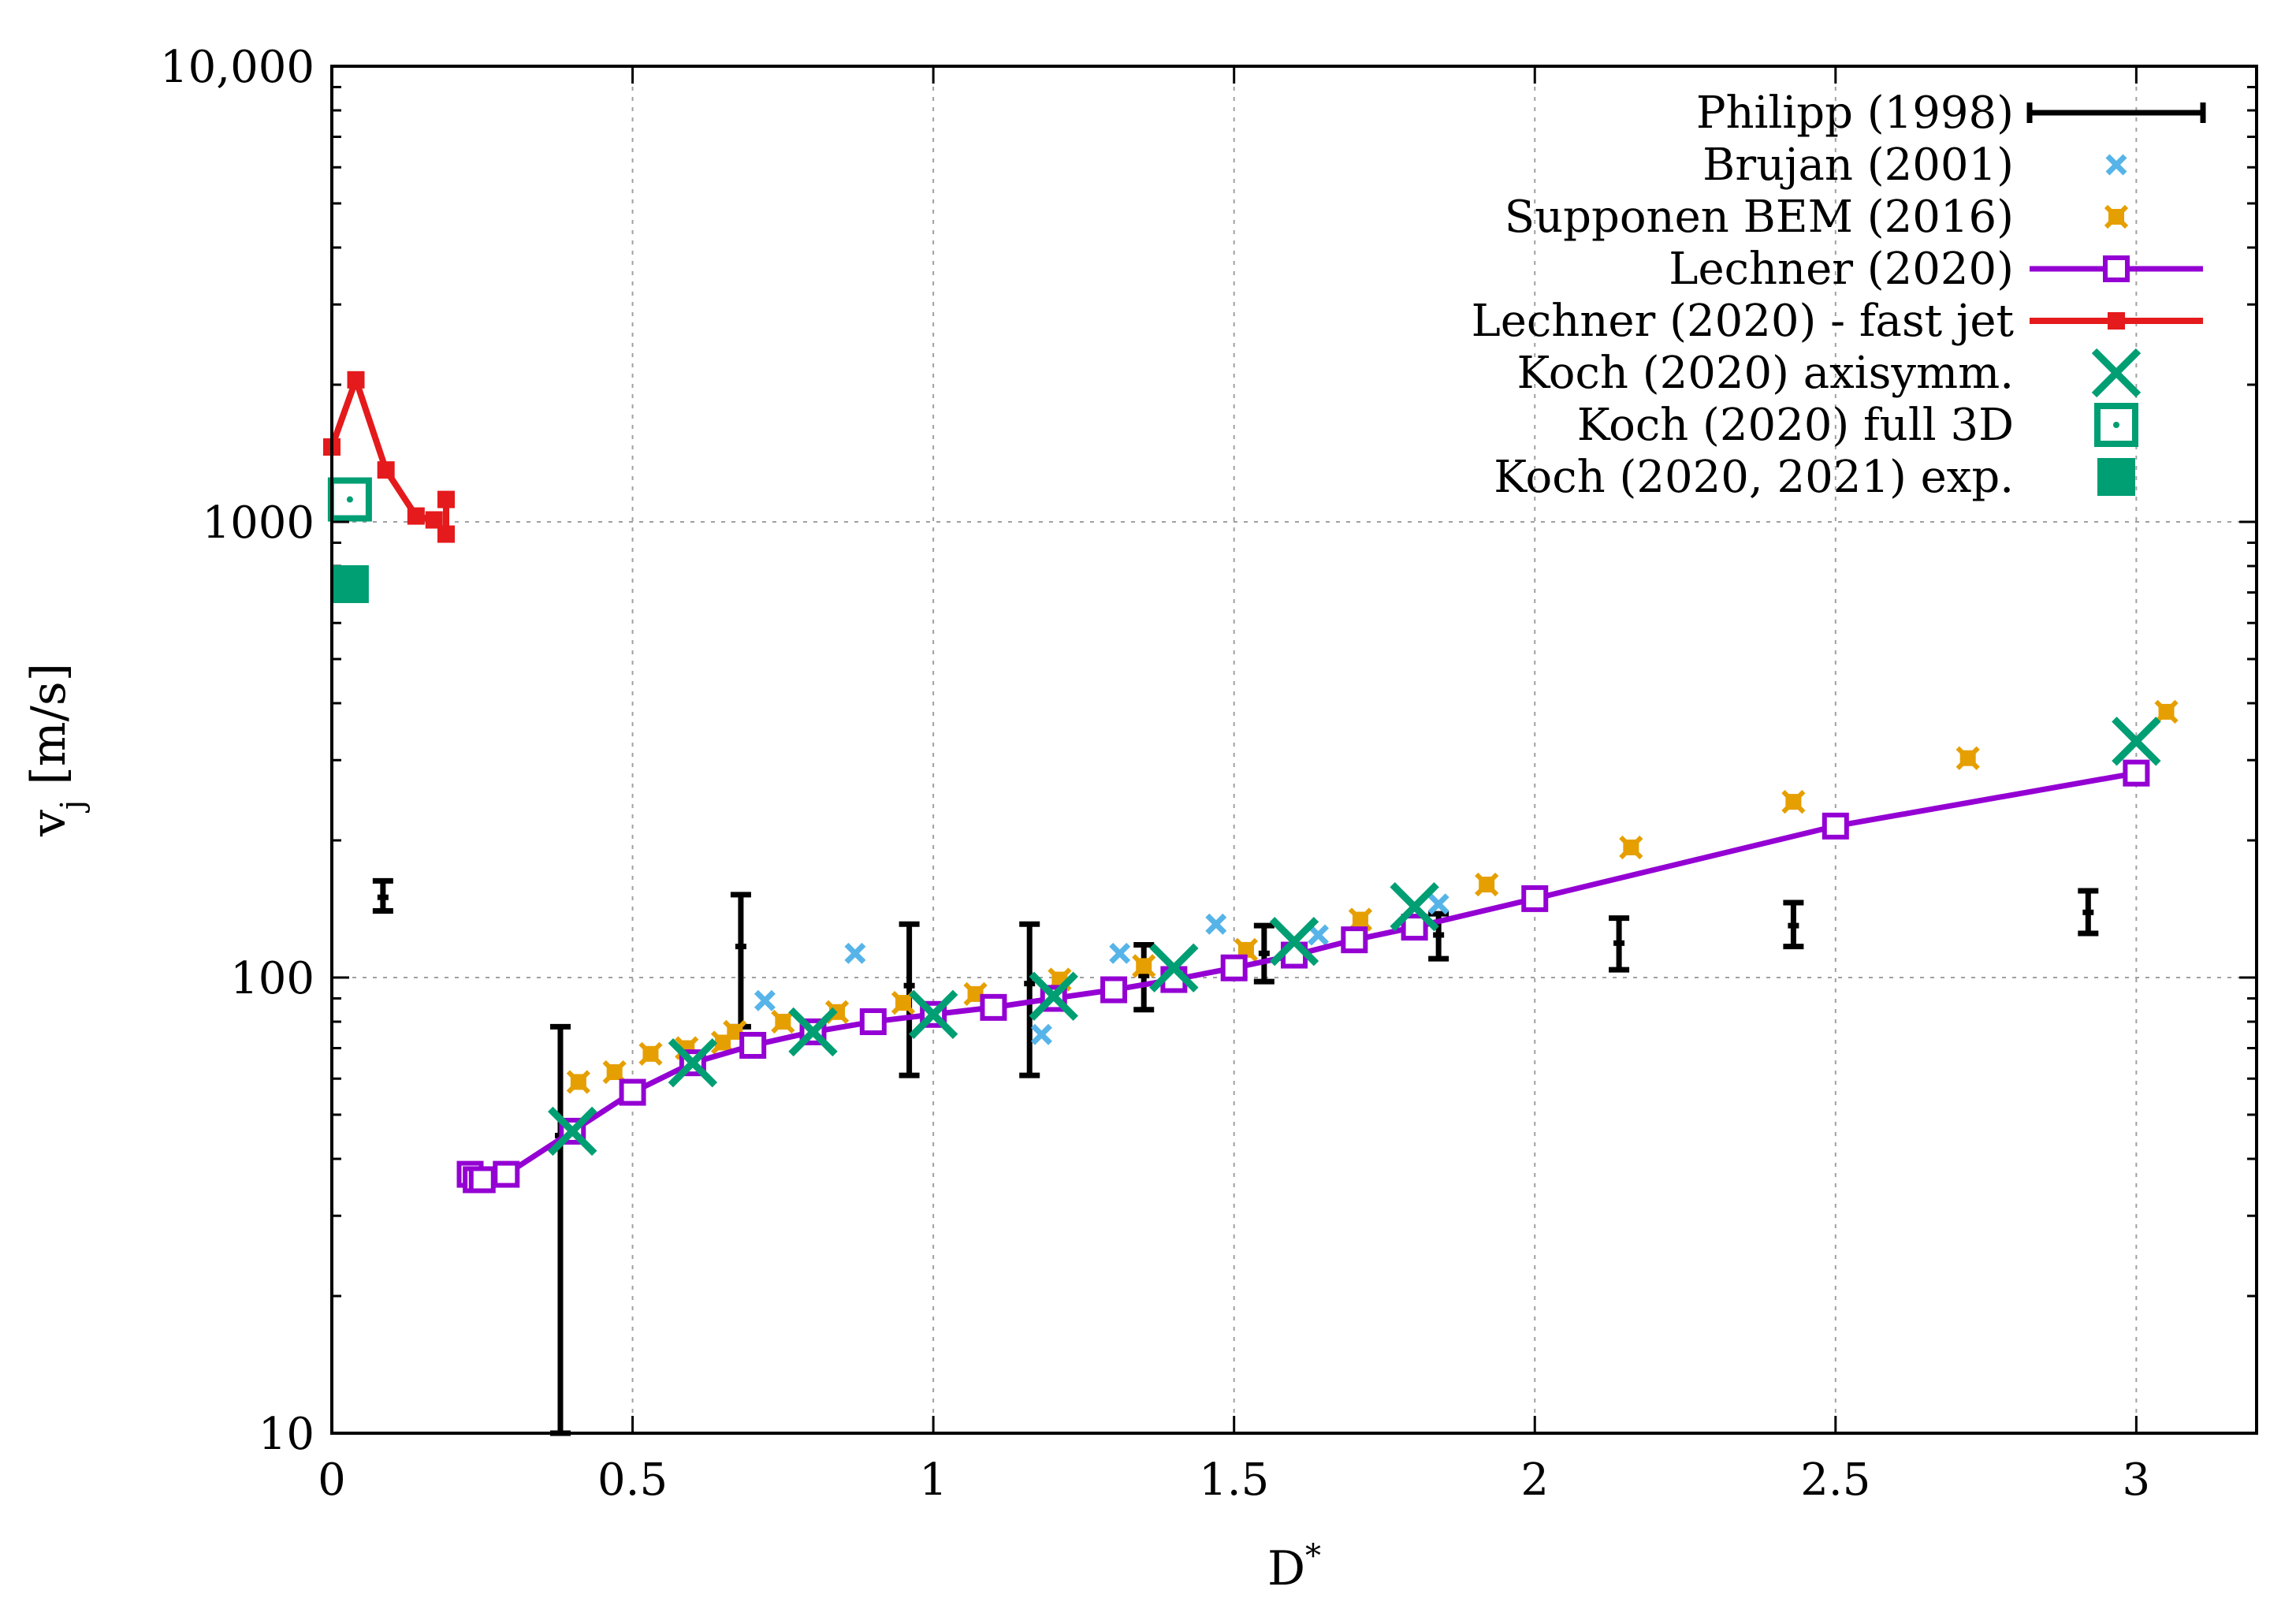 This screenshot has height=1609, width=2296. I want to click on y-tick-label: 10,000, so click(237, 67).